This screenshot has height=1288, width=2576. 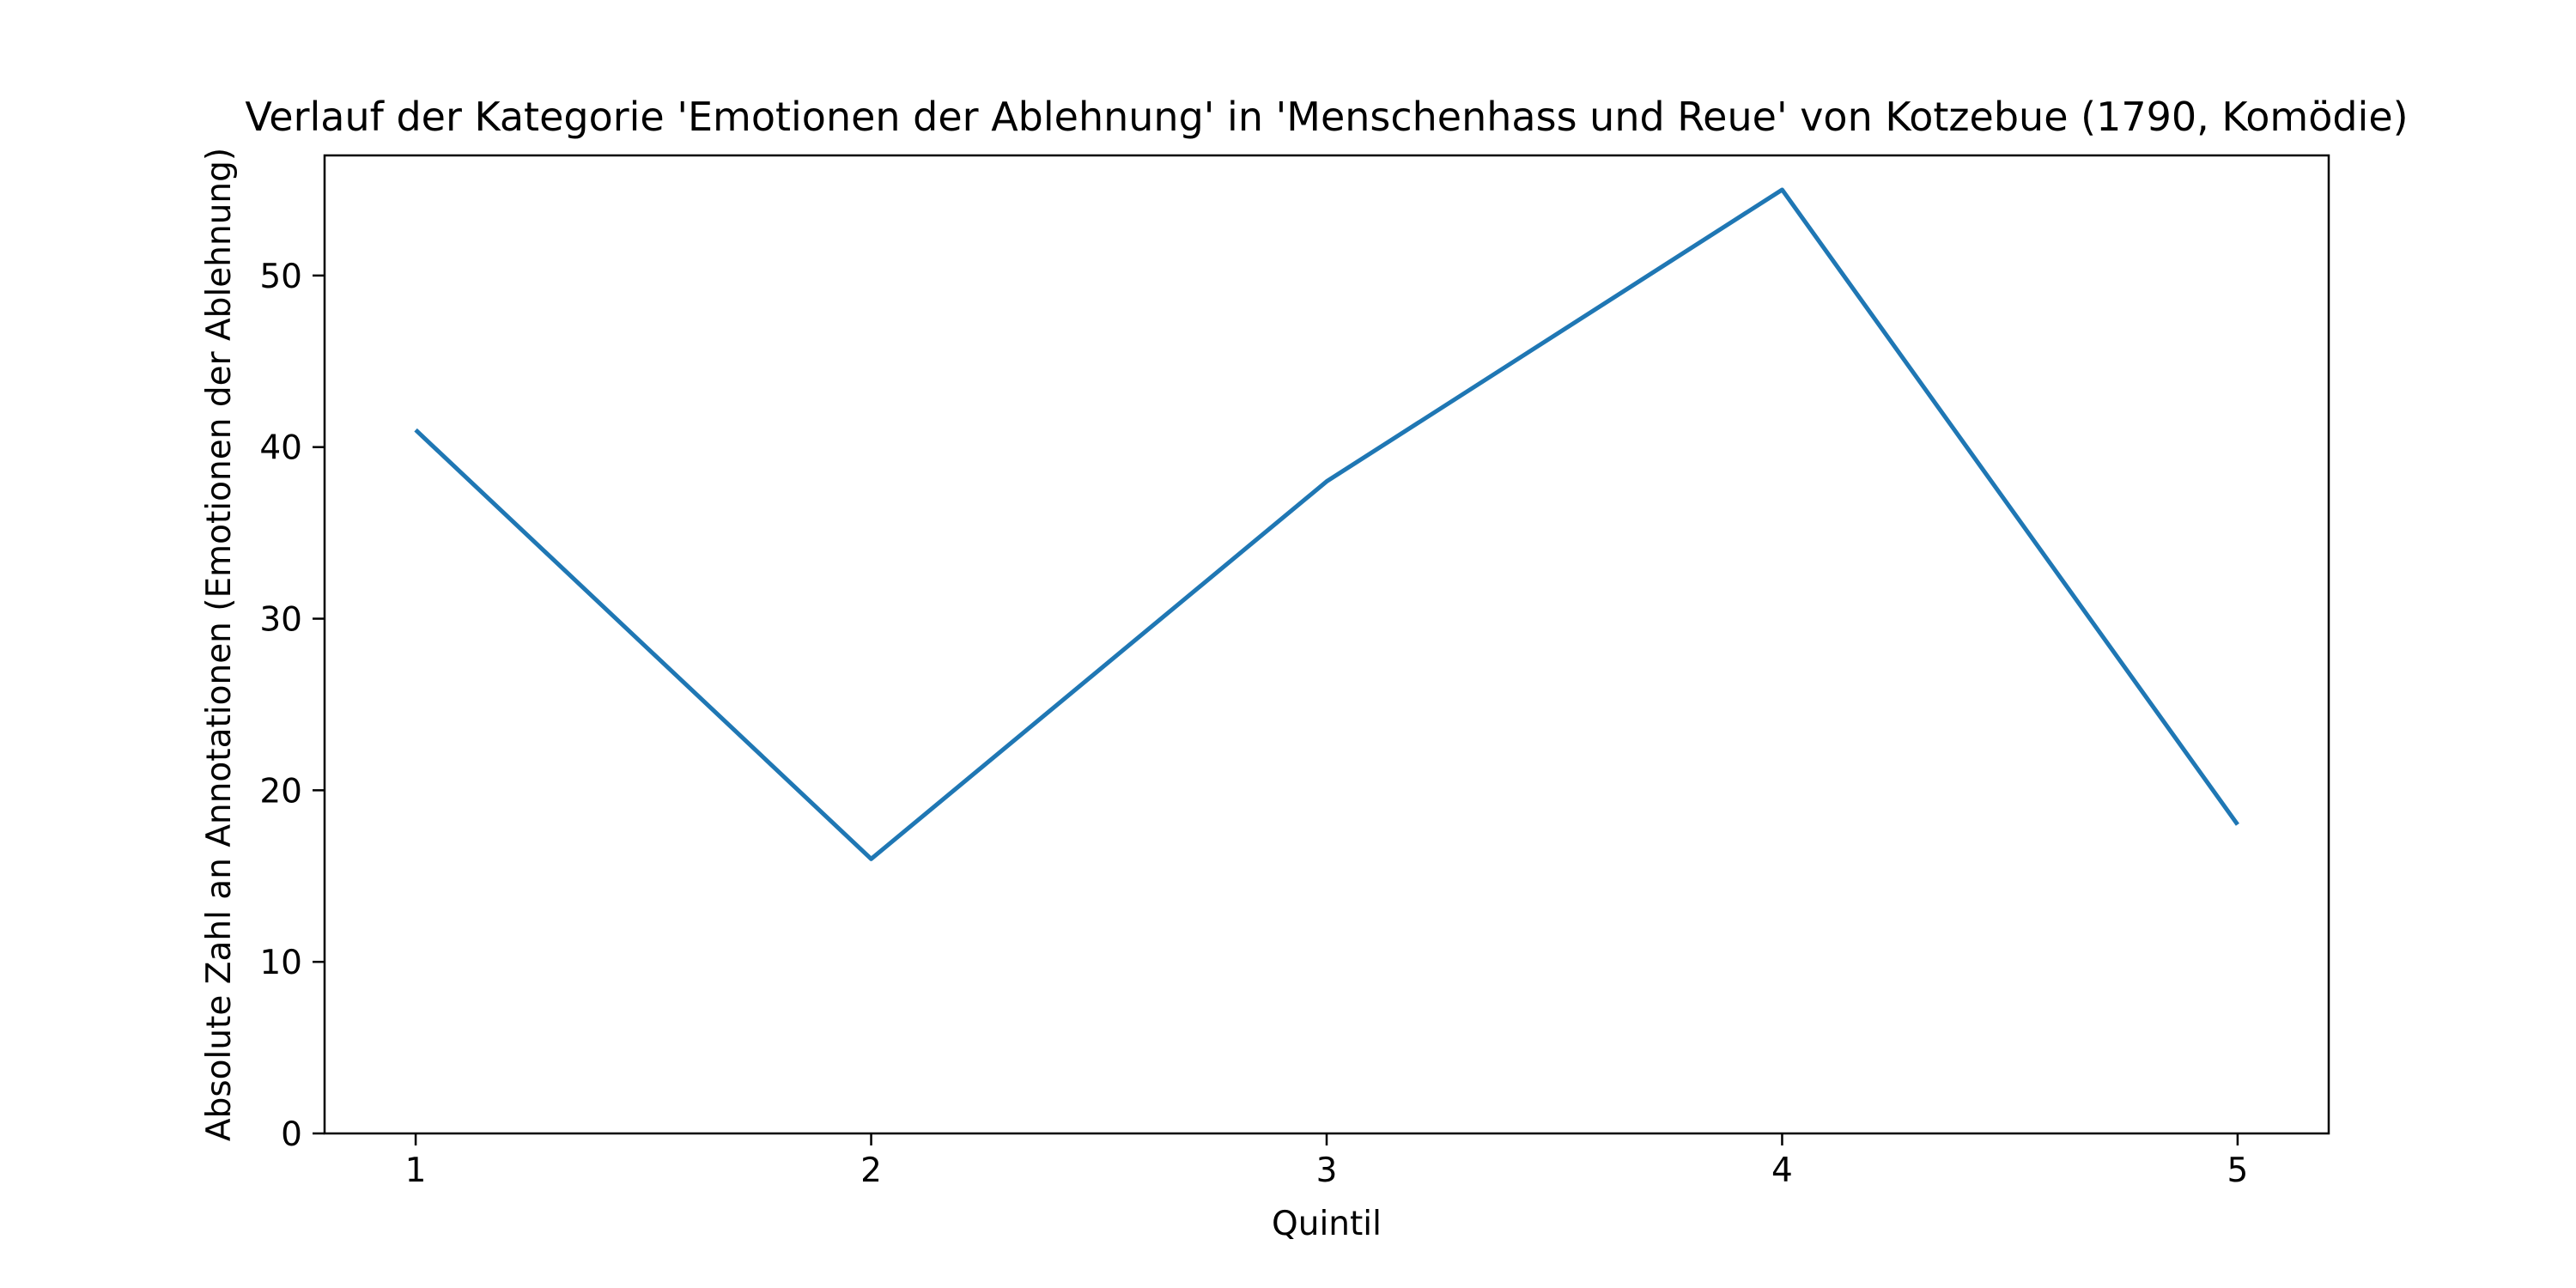 I want to click on x-tick-label-2: 2, so click(x=871, y=1170).